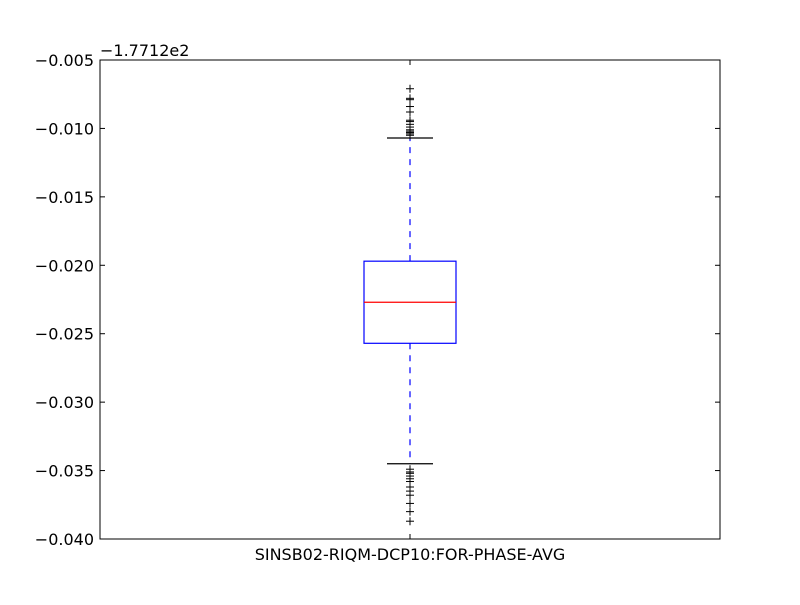 The height and width of the screenshot is (605, 800). What do you see at coordinates (144, 50) in the screenshot?
I see `axis-offset-label: −1.7712e2` at bounding box center [144, 50].